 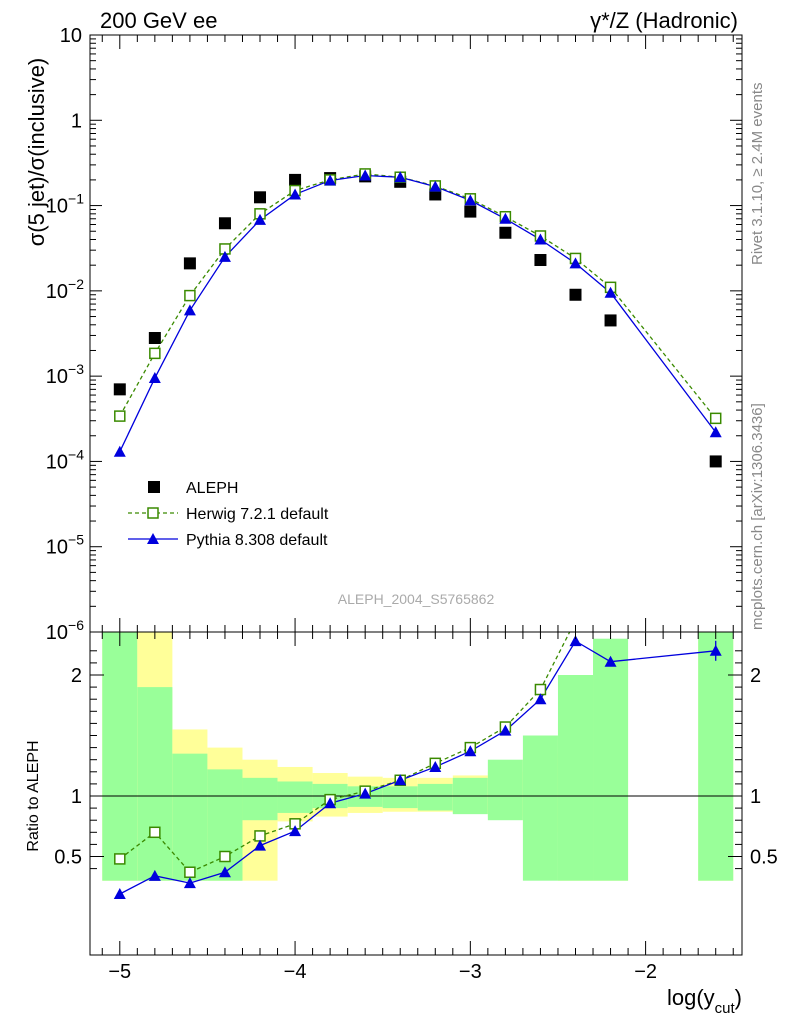 What do you see at coordinates (664, 20) in the screenshot?
I see `header-right-label: γ*/Z (Hadronic)` at bounding box center [664, 20].